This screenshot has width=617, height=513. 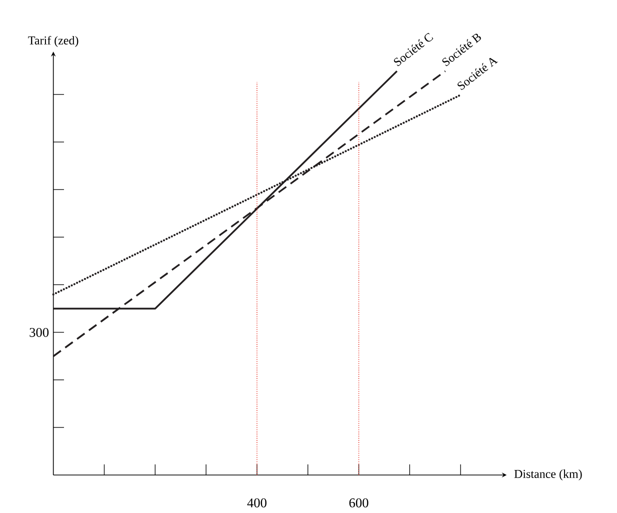 What do you see at coordinates (358, 503) in the screenshot?
I see `x-tick-label: 600` at bounding box center [358, 503].